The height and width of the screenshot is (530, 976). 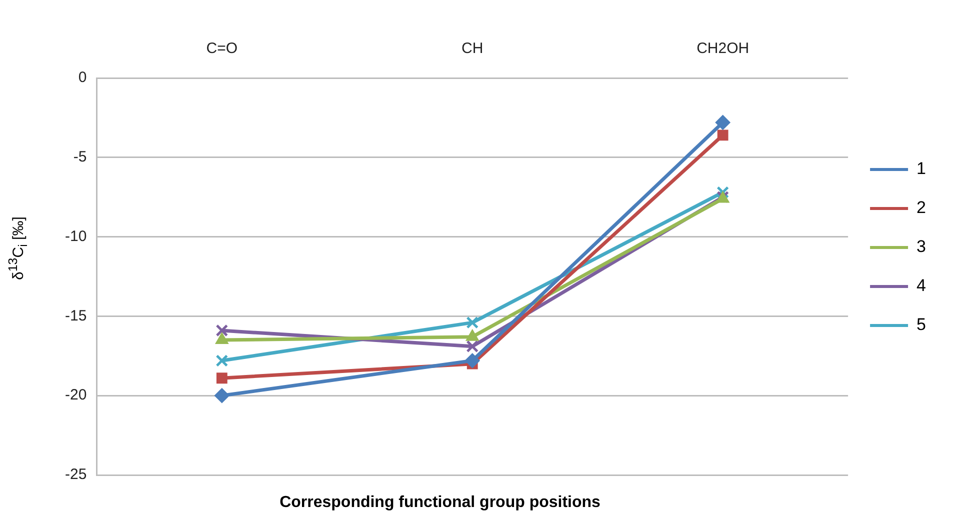 I want to click on legend-label: 4, so click(x=921, y=286).